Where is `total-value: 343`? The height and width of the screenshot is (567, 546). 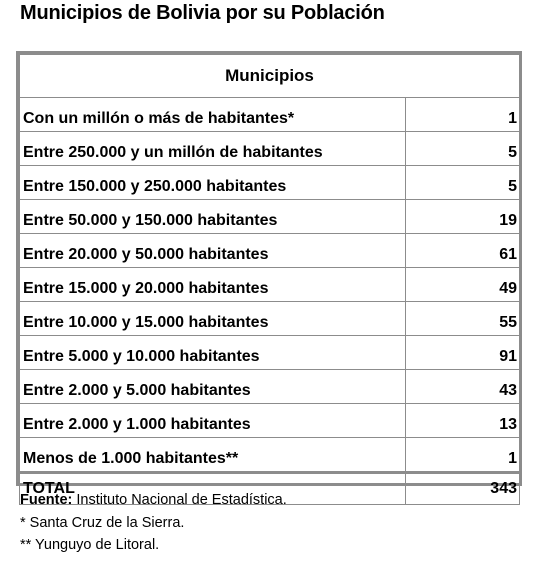
total-value: 343 is located at coordinates (462, 488).